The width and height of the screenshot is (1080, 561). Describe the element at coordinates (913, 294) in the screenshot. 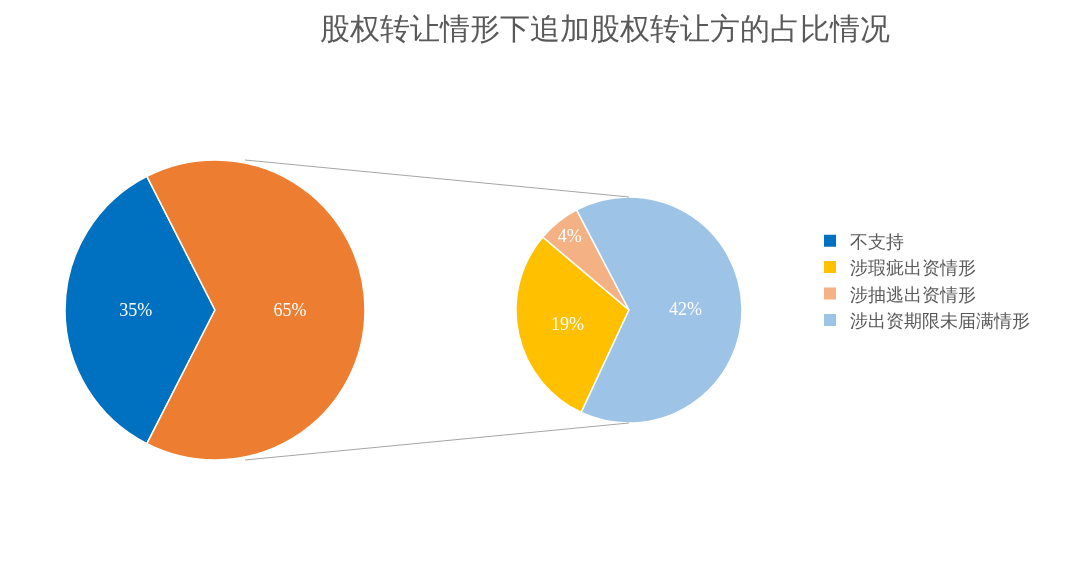

I see `legend-label: 涉抽逃出资情形` at that location.